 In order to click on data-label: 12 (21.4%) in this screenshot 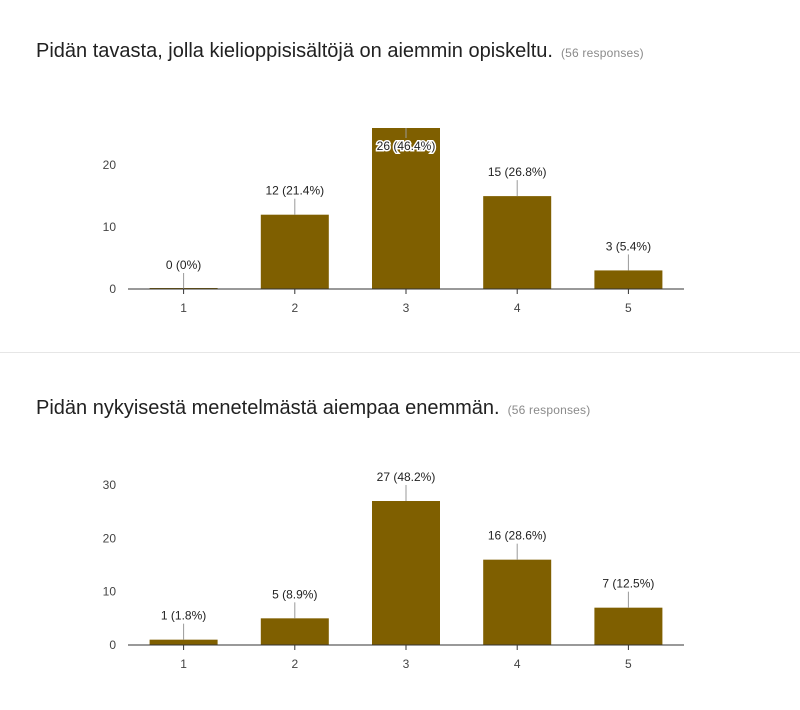, I will do `click(294, 191)`.